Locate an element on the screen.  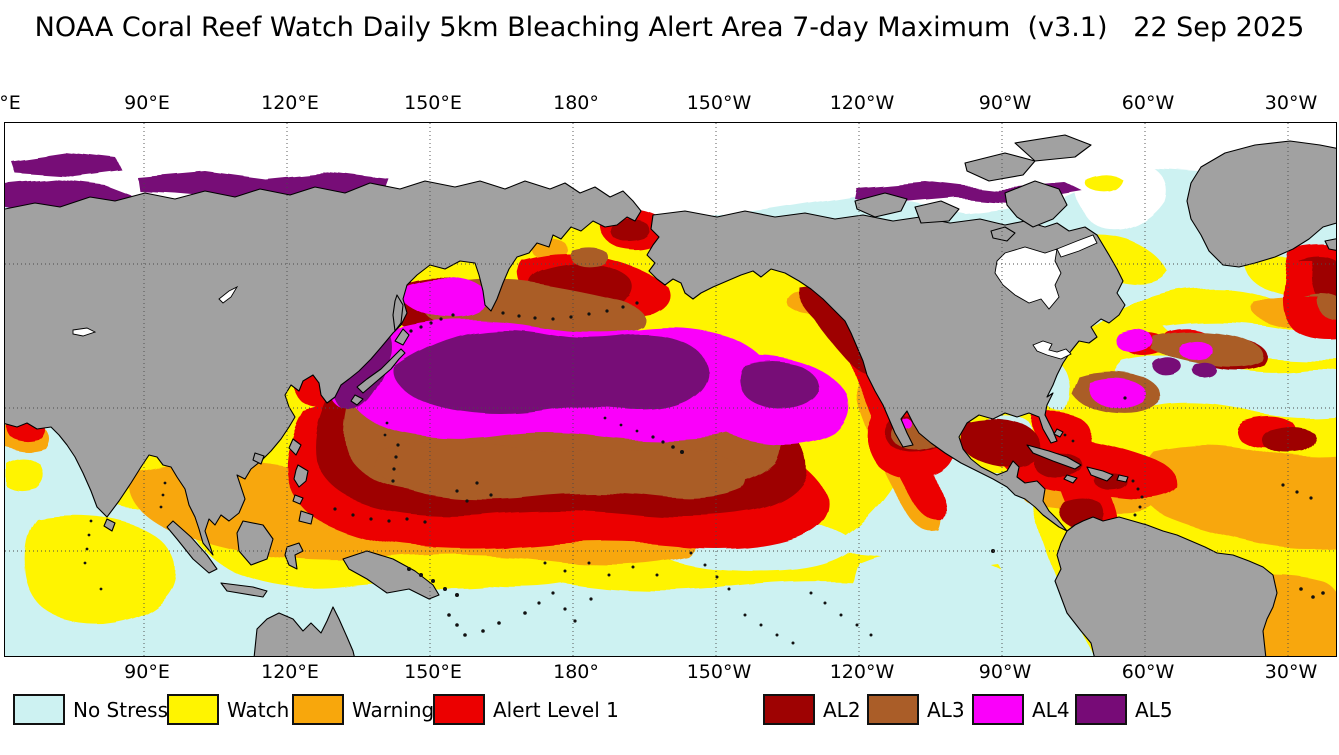
land-ellesmere is located at coordinates (1000, 167).